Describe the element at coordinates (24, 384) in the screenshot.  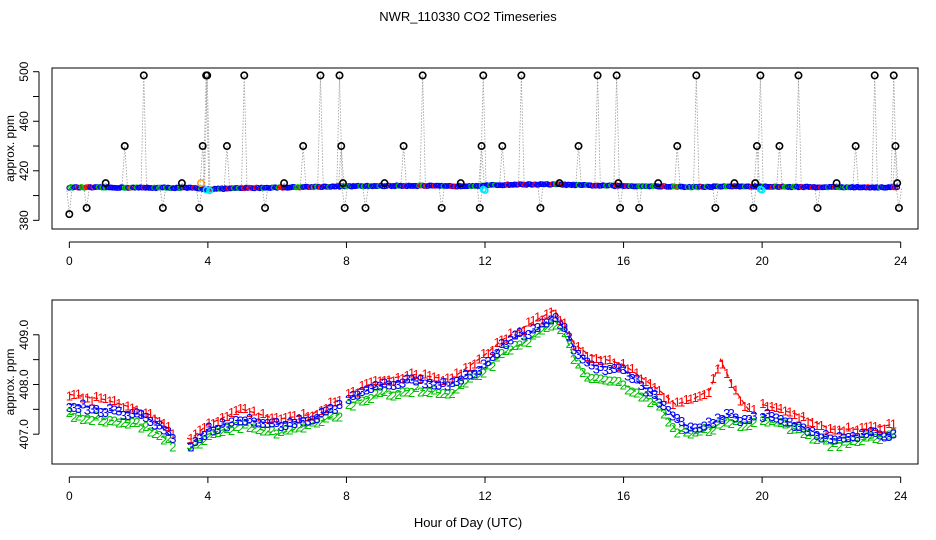
I see `bottom-y-tick-label: 408.0` at that location.